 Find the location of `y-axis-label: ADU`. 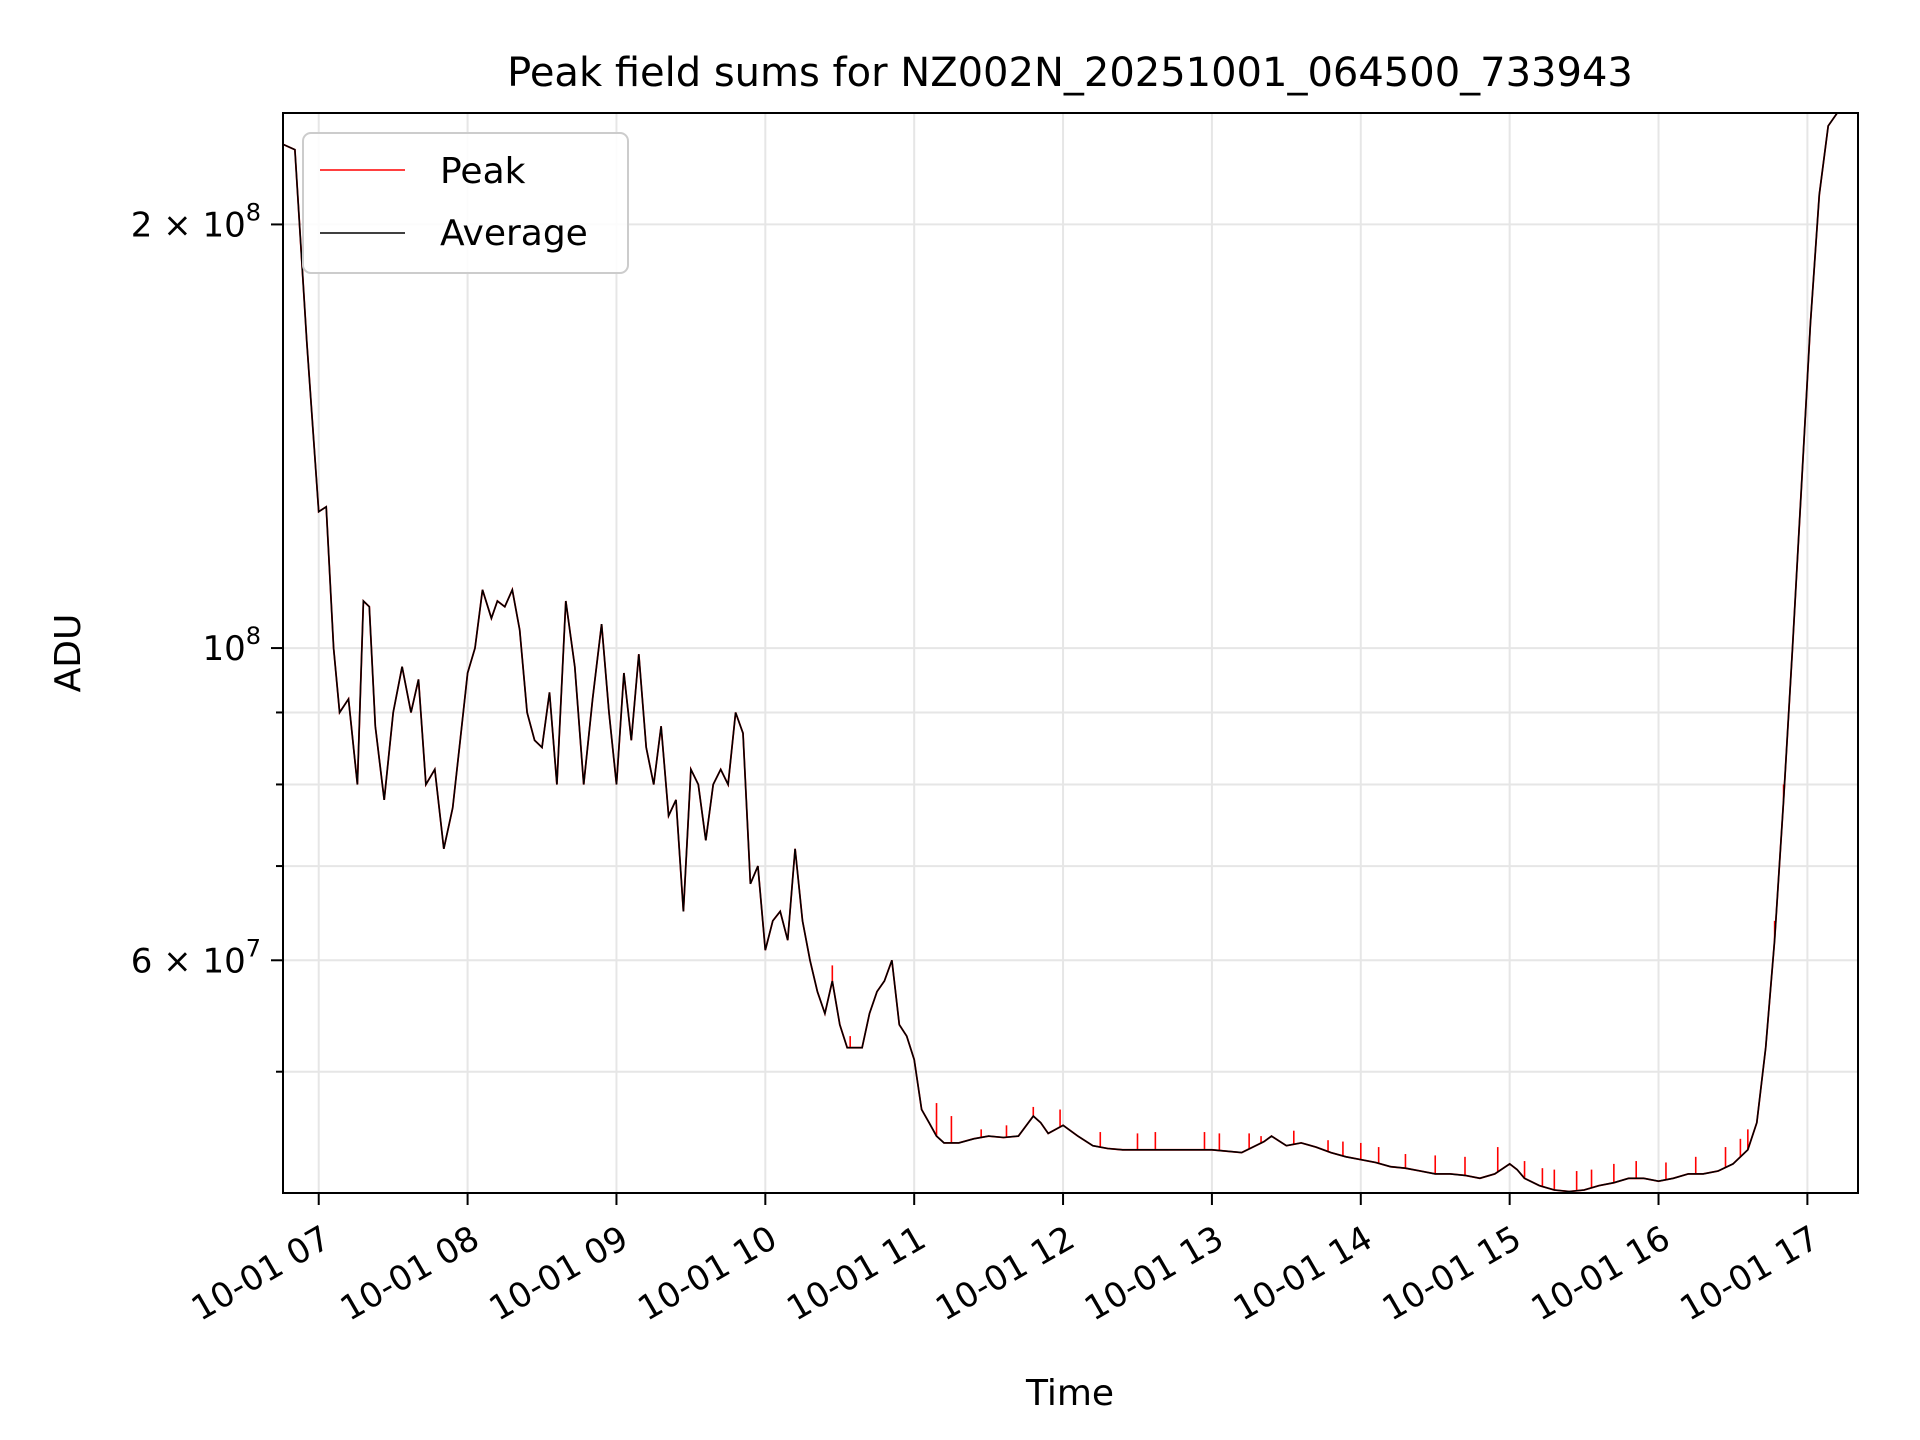

y-axis-label: ADU is located at coordinates (68, 653).